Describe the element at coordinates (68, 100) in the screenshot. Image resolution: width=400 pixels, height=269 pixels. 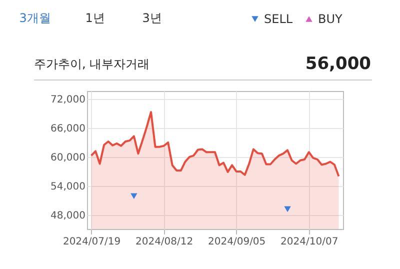
I see `y-tick-label: 72,000` at that location.